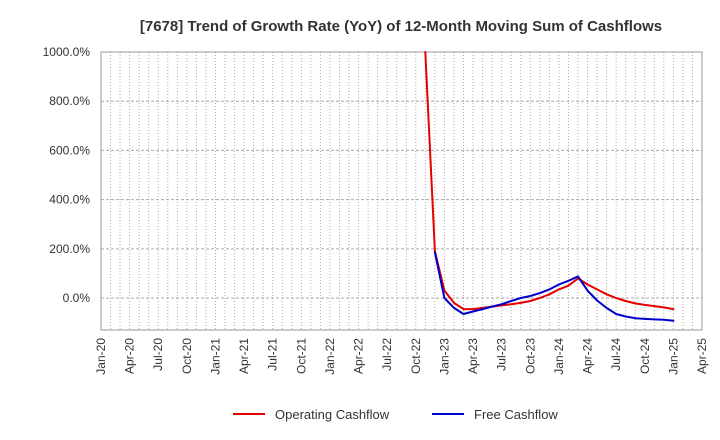  What do you see at coordinates (67, 52) in the screenshot?
I see `y-tick-label: 1000.0%` at bounding box center [67, 52].